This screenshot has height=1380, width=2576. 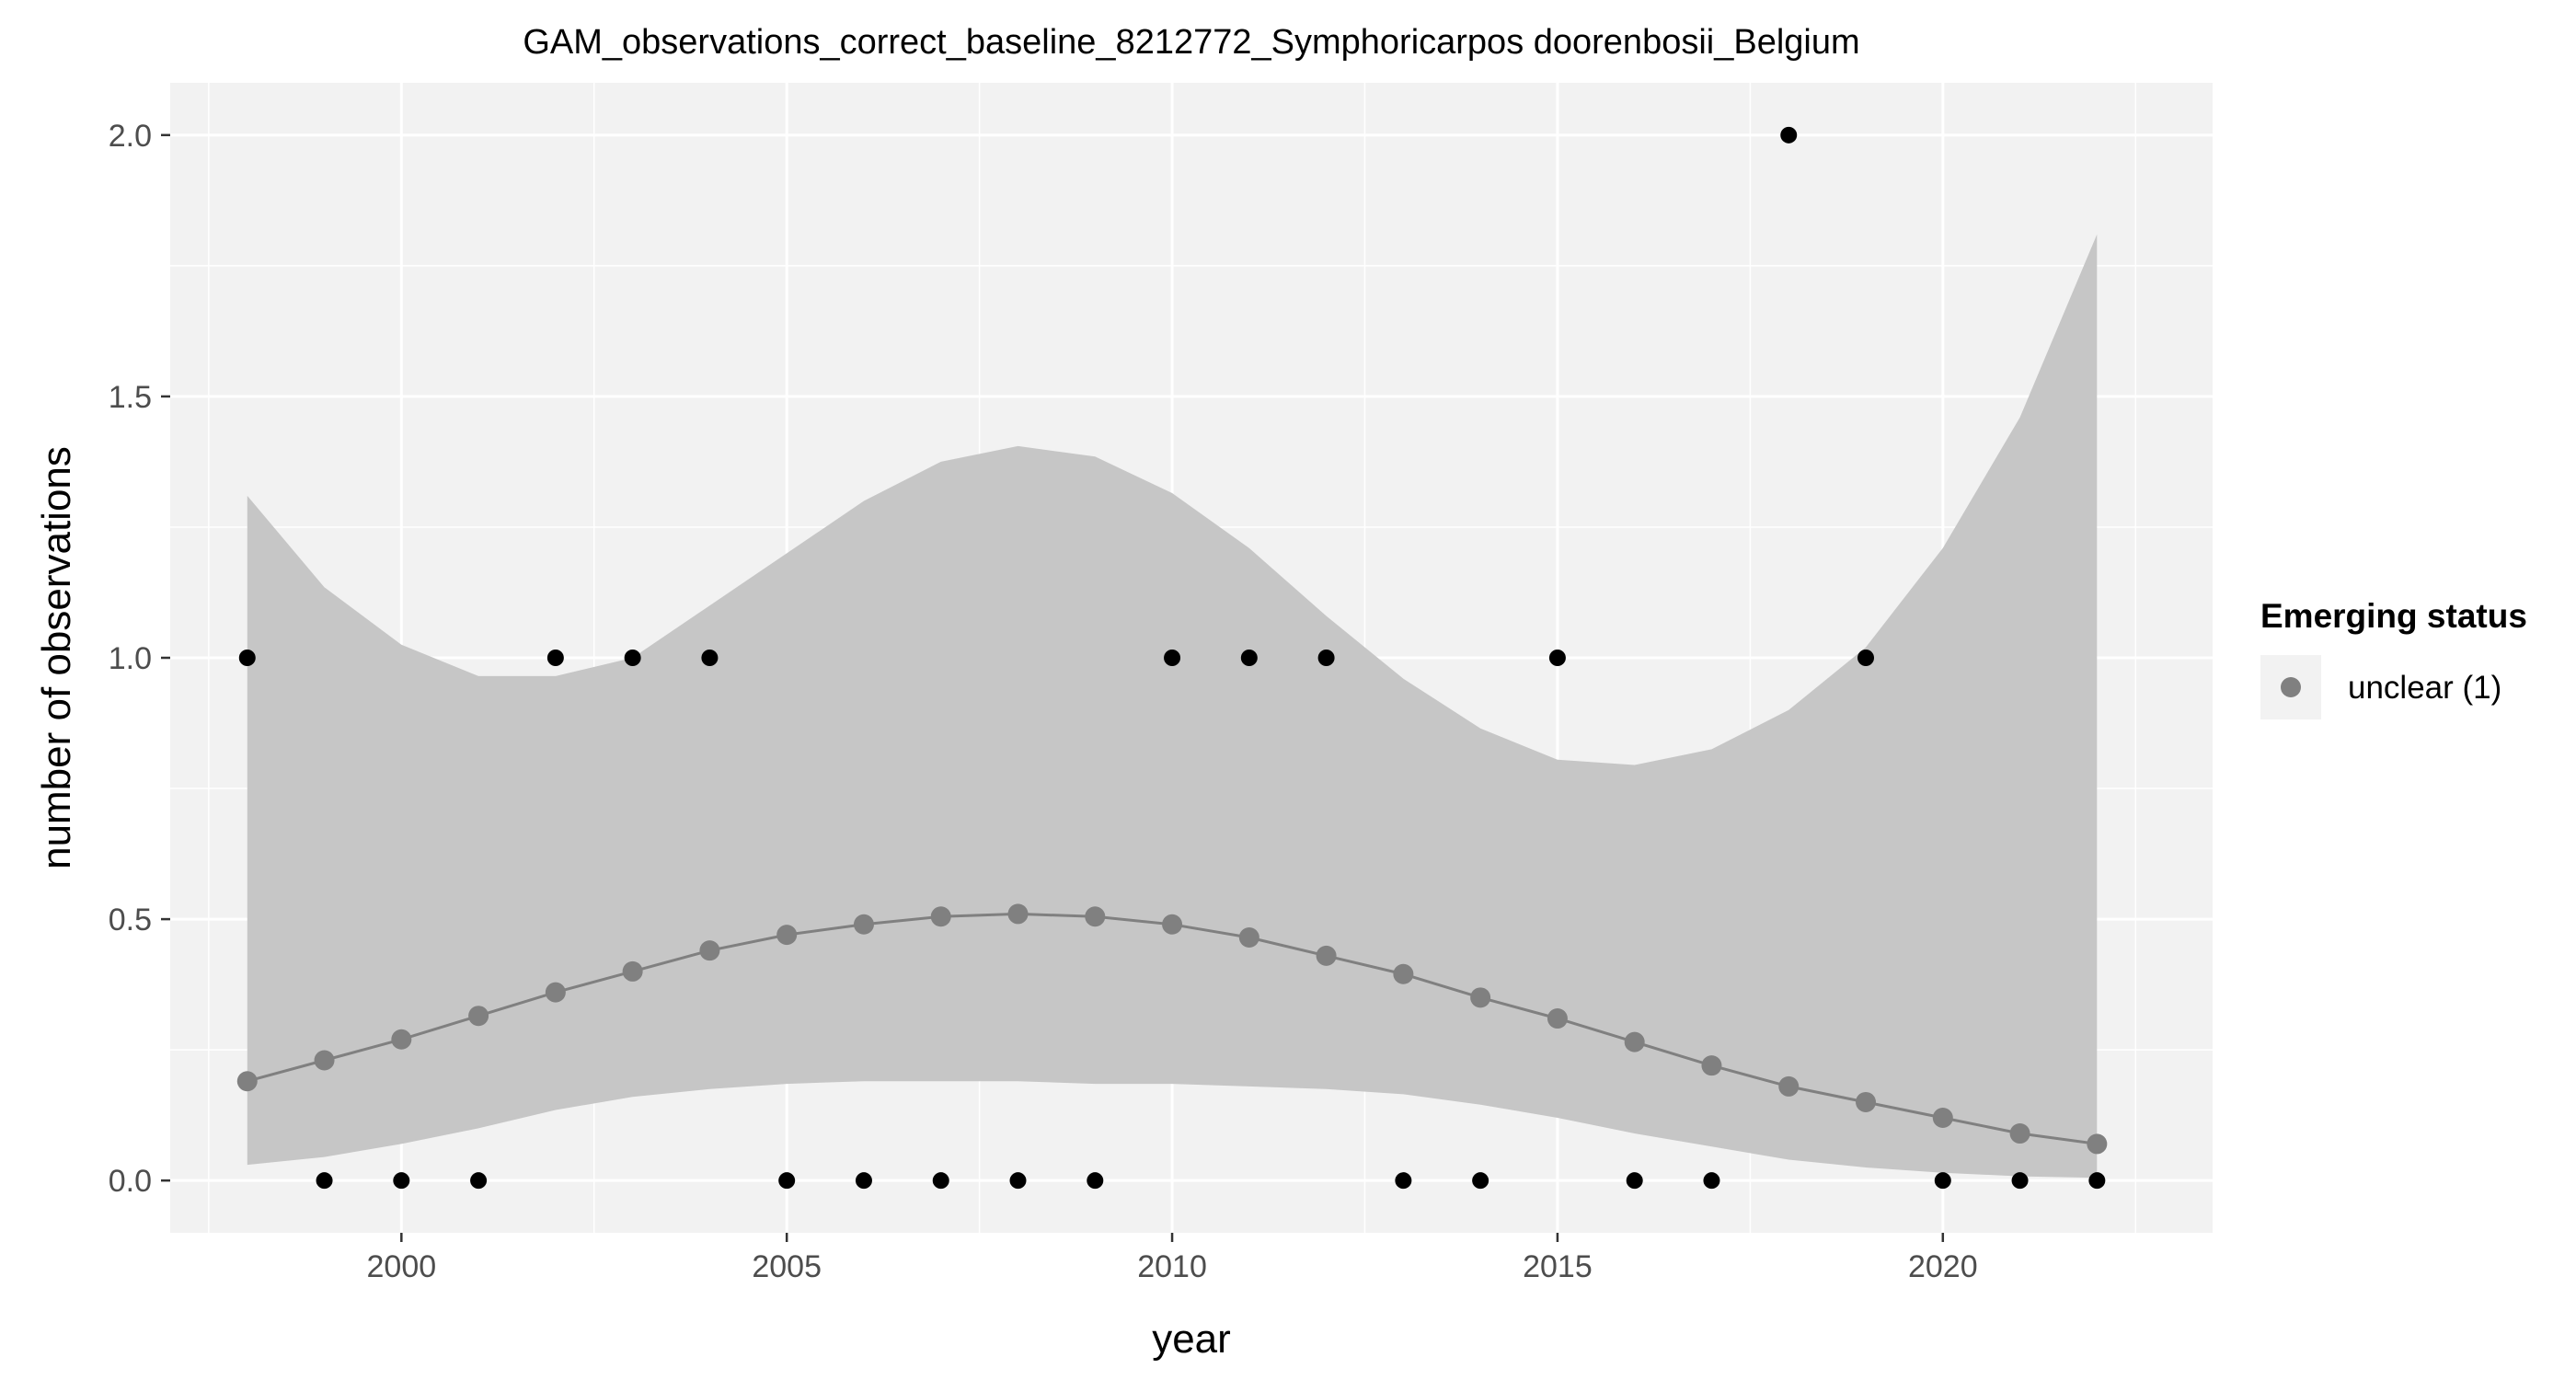 I want to click on y-axis: 0.0 0.5 1.0 1.5 2.0, so click(x=139, y=659).